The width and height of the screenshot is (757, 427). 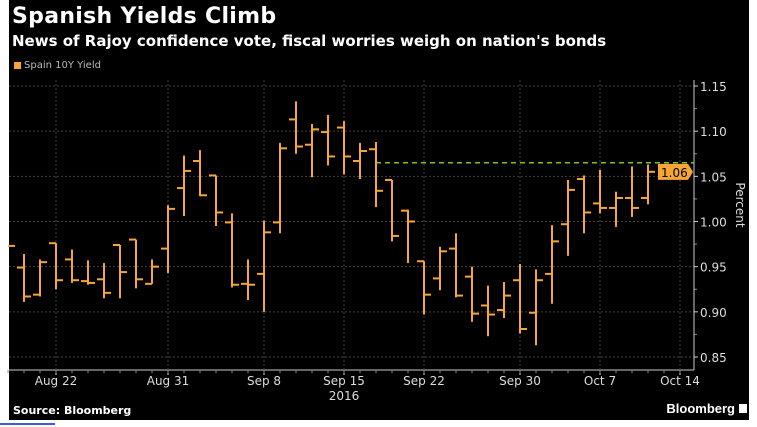 I want to click on bloomberg-chart-icon, so click(x=743, y=408).